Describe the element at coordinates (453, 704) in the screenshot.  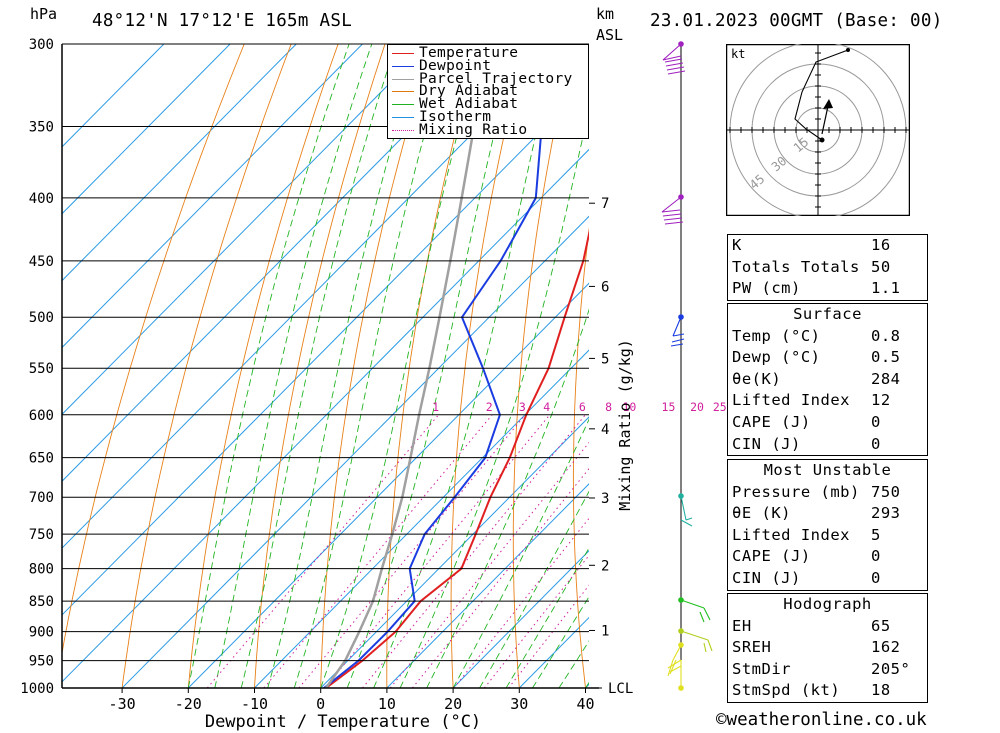
I see `x-tick-label: 20` at that location.